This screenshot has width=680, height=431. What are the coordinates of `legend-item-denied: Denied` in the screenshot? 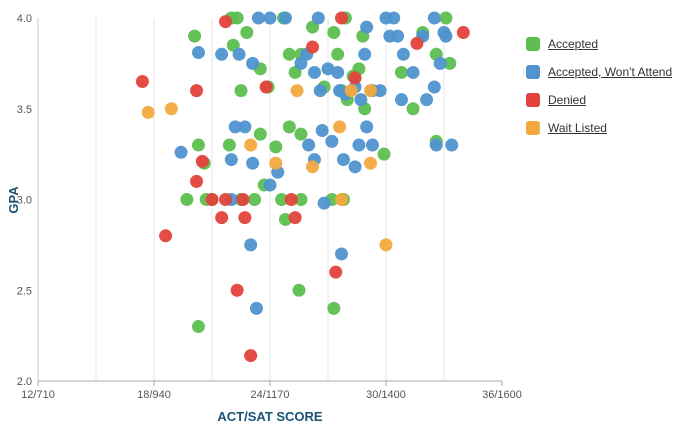 It's located at (599, 100).